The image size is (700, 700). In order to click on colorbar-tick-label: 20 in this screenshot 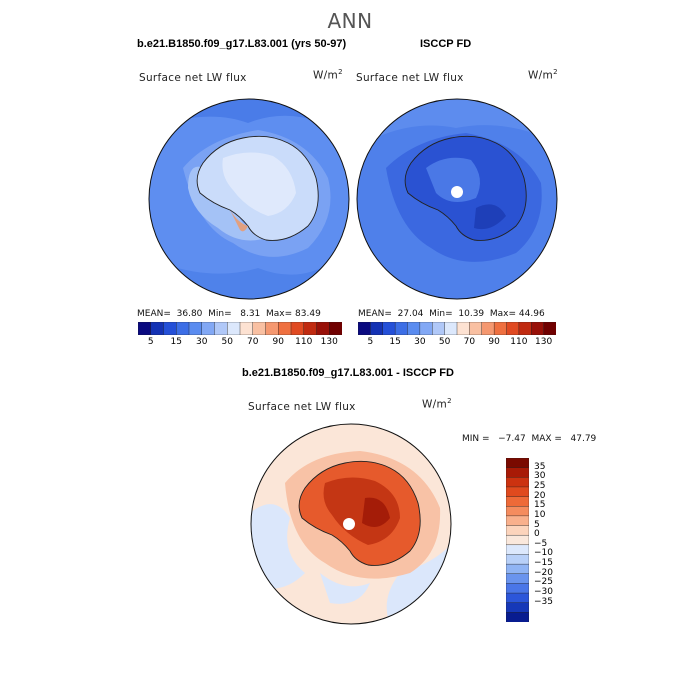, I will do `click(540, 495)`.